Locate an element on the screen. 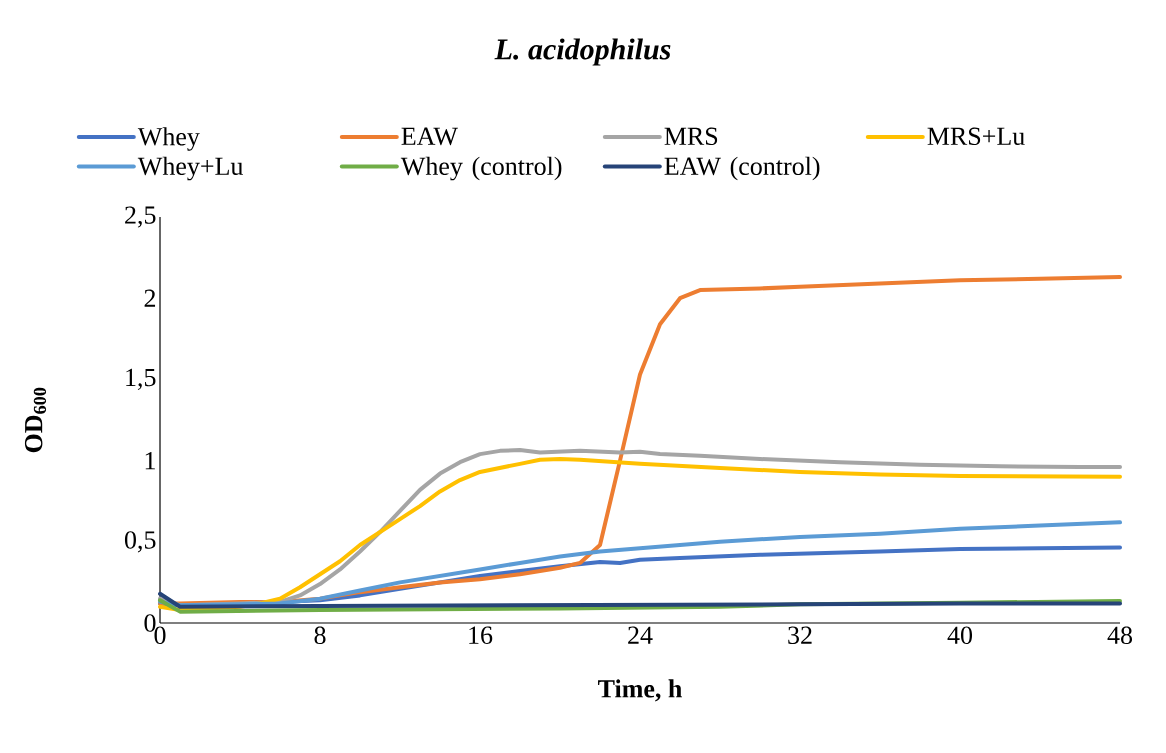  x-tick-label: 32 is located at coordinates (800, 635).